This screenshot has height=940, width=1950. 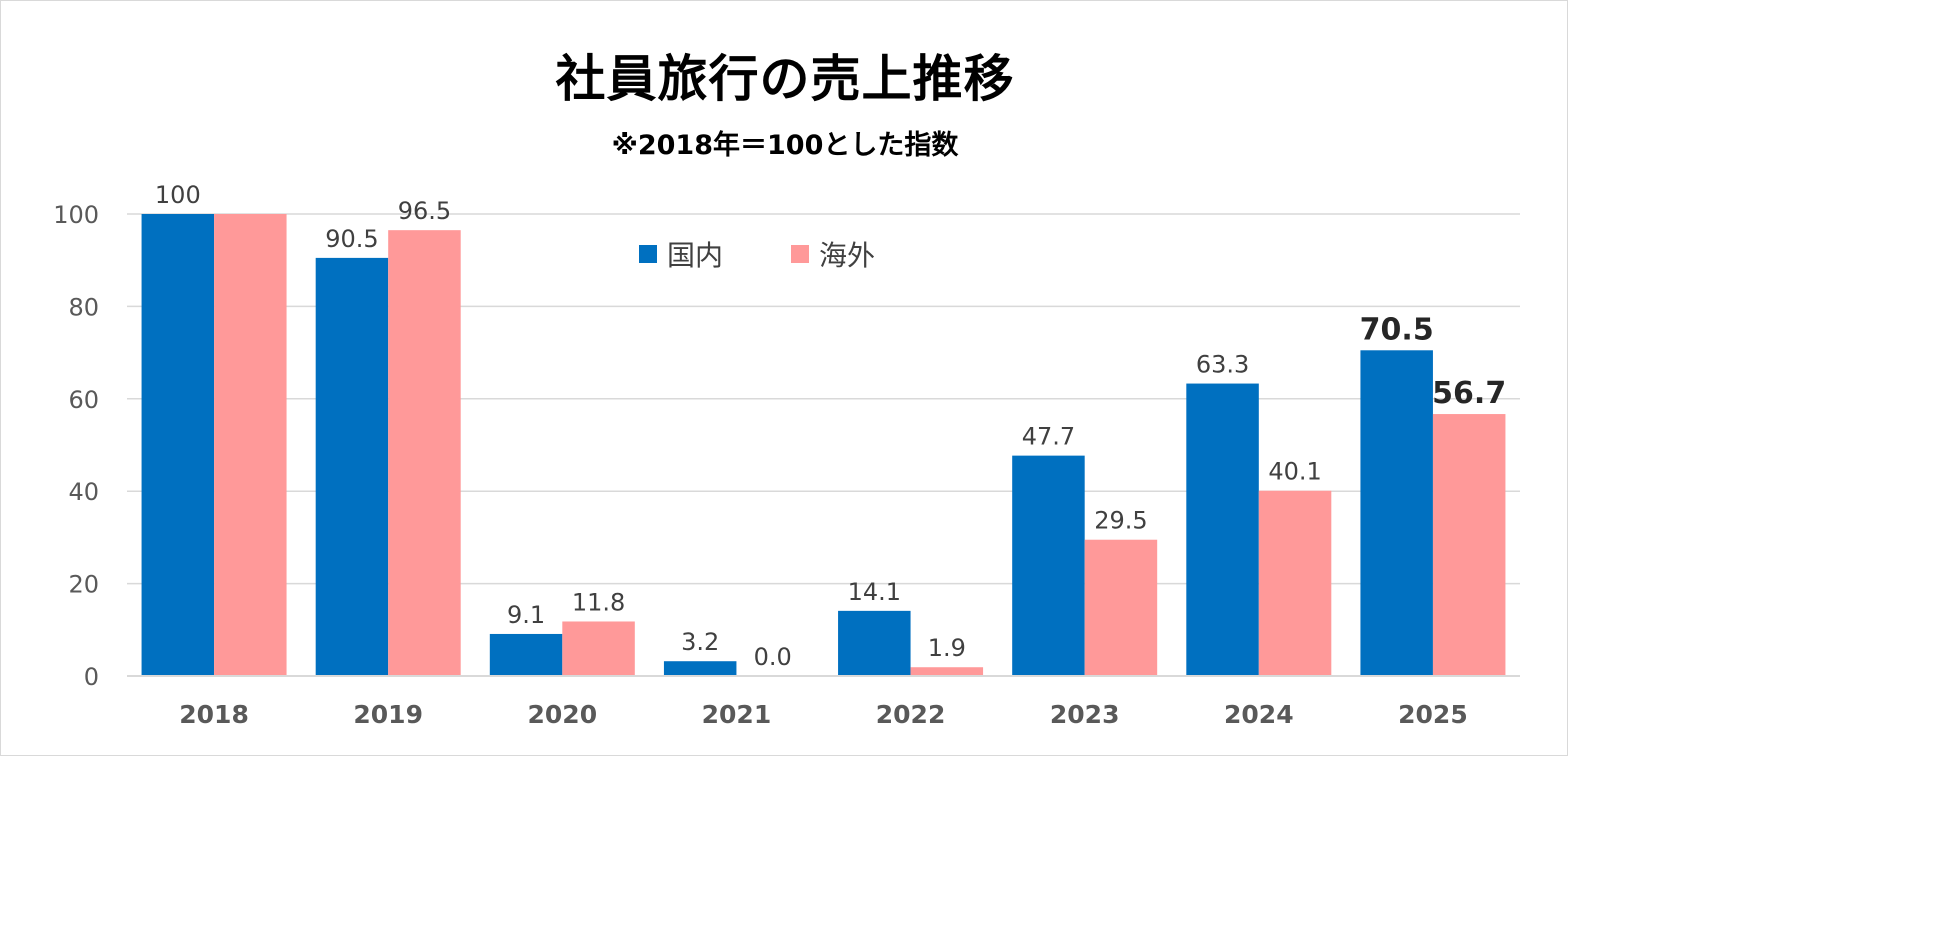 What do you see at coordinates (947, 671) in the screenshot?
I see `bar-overseas-2022` at bounding box center [947, 671].